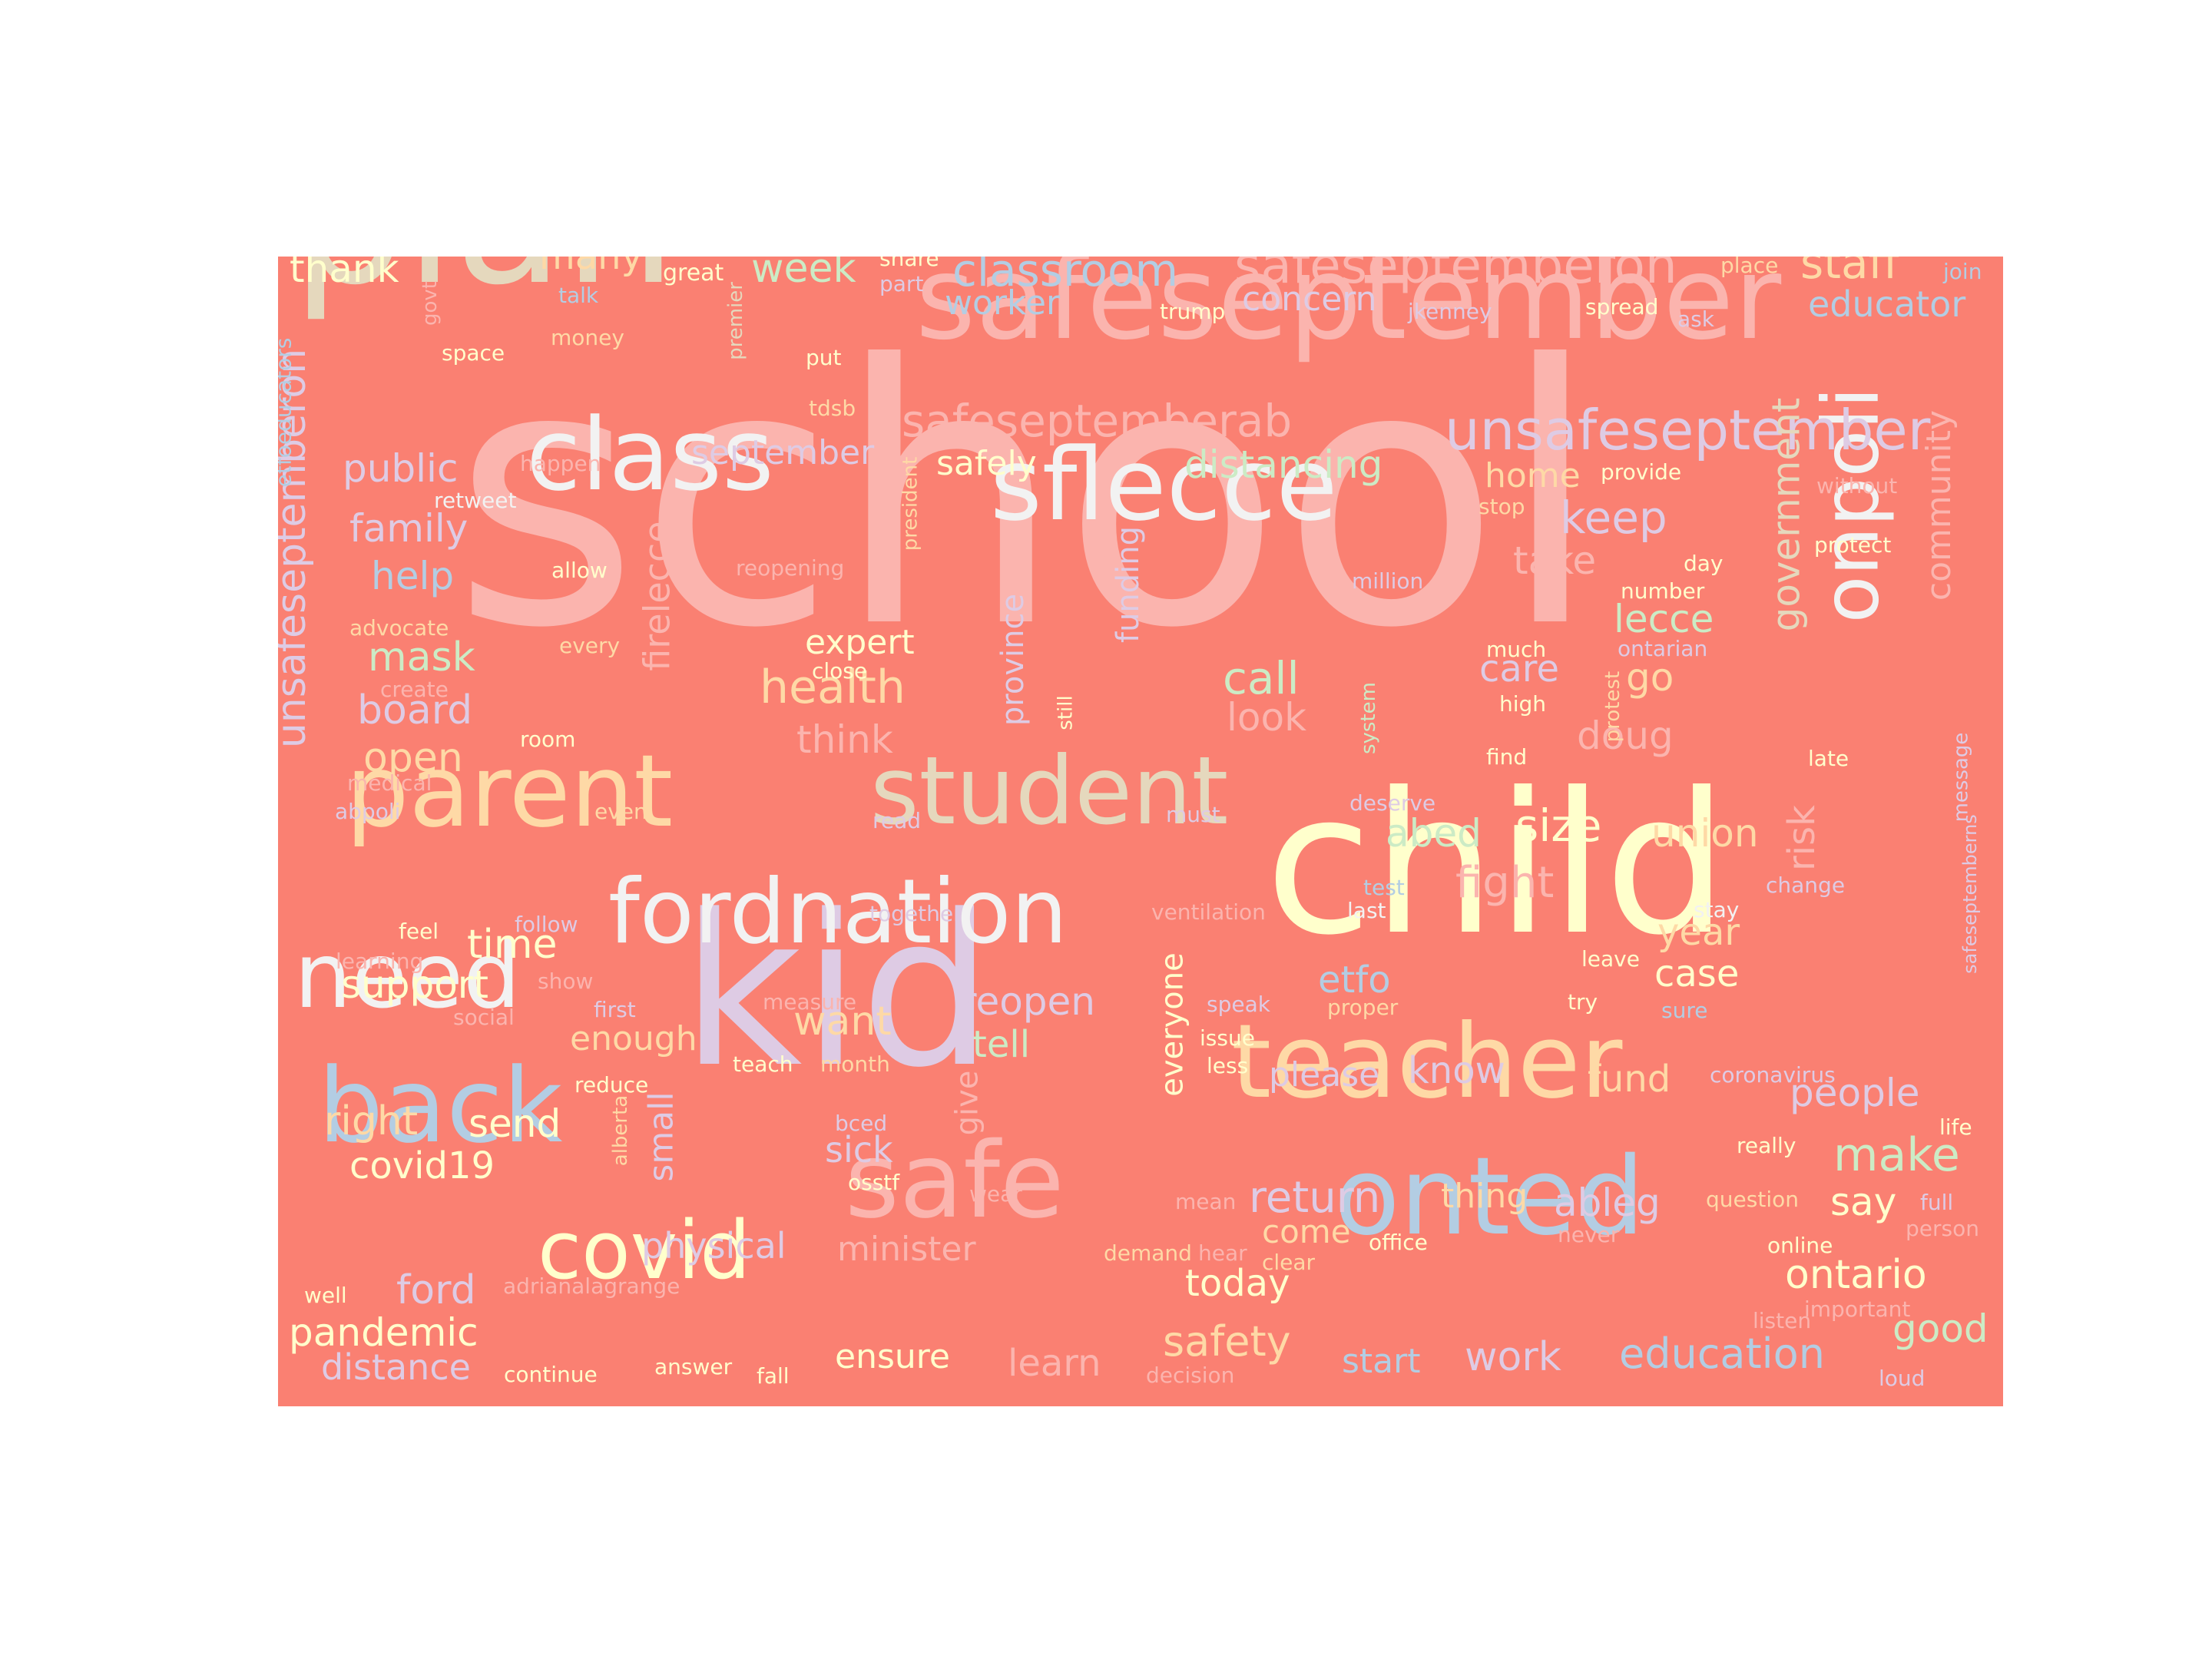  Describe the element at coordinates (1315, 1198) in the screenshot. I see `word-return: return` at that location.